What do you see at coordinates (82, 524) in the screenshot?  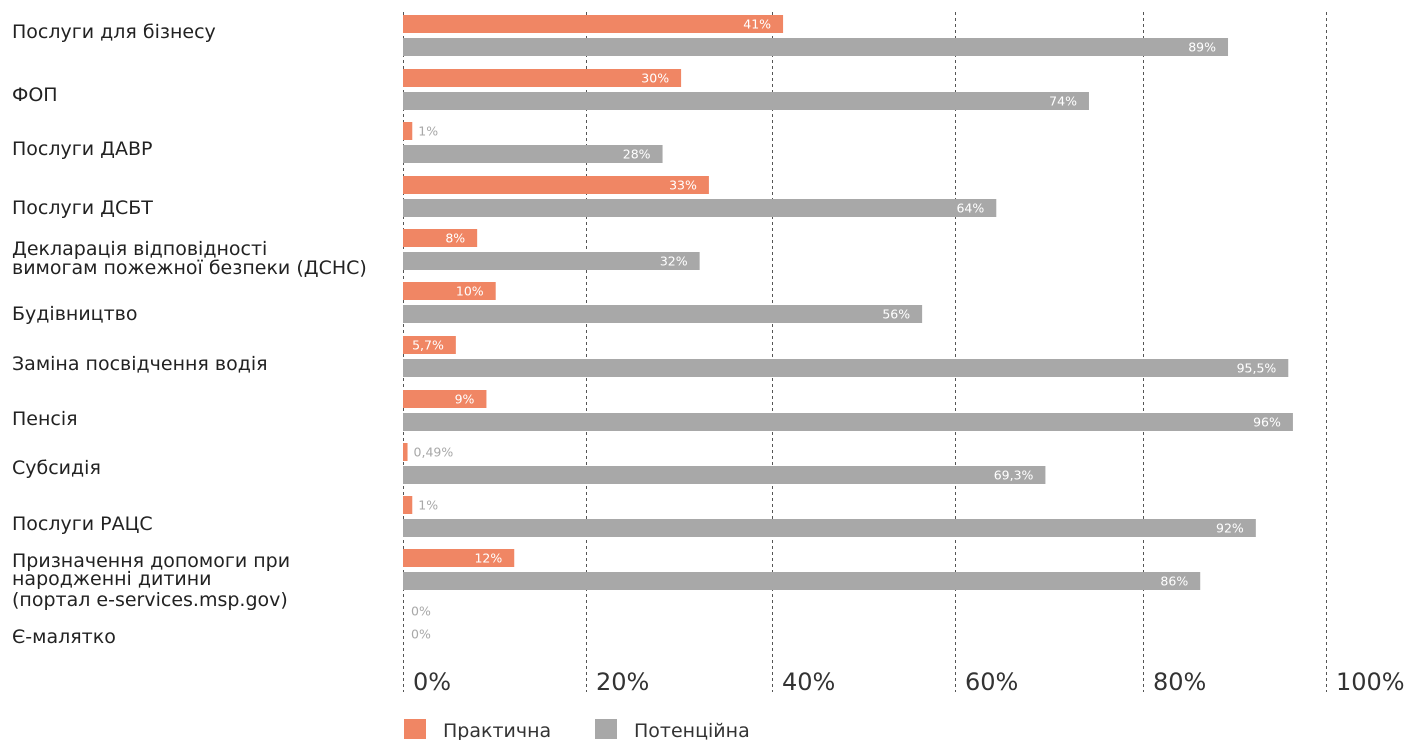 I see `category-label: Послуги РАЦС` at bounding box center [82, 524].